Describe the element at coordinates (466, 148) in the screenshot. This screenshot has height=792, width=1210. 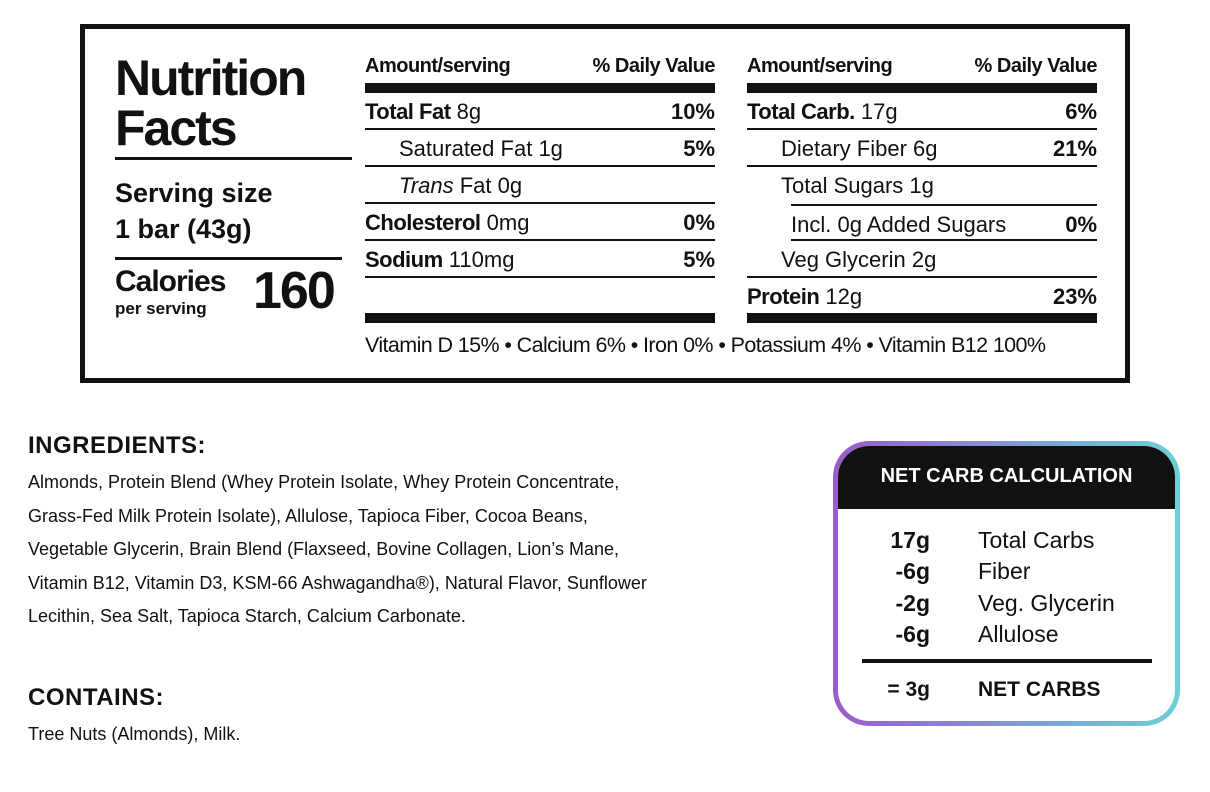
I see `label: Saturated Fat` at that location.